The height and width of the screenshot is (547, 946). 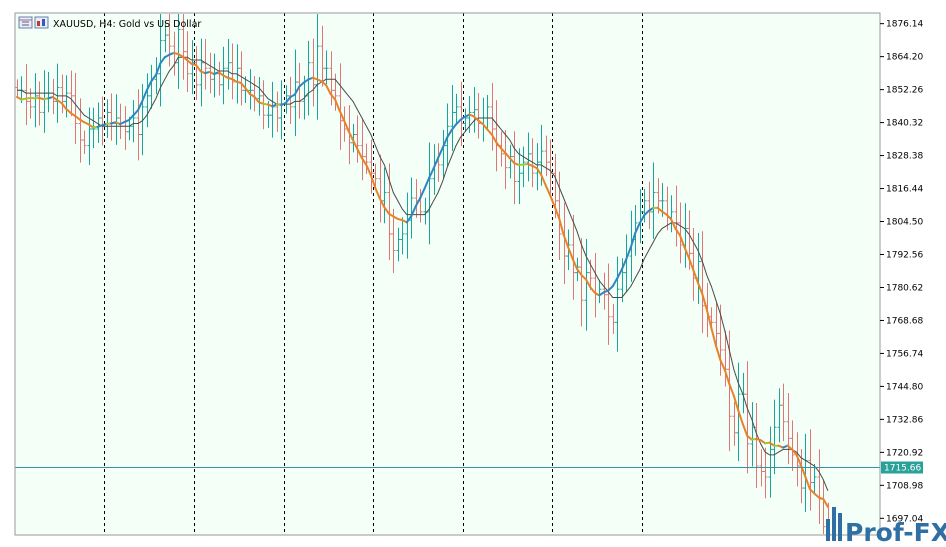 I want to click on price-tick-label: 1732.86, so click(x=904, y=420).